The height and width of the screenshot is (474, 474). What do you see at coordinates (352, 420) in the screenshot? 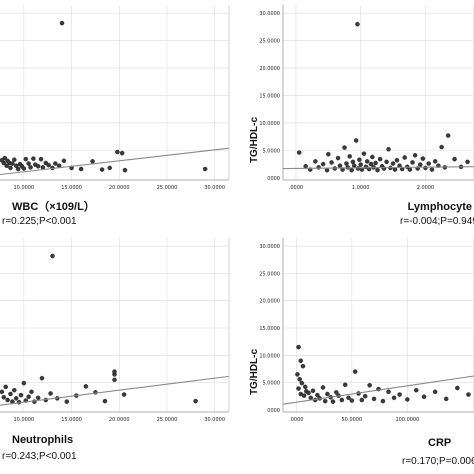
I see `x-tick-label: 50.0000` at bounding box center [352, 420].